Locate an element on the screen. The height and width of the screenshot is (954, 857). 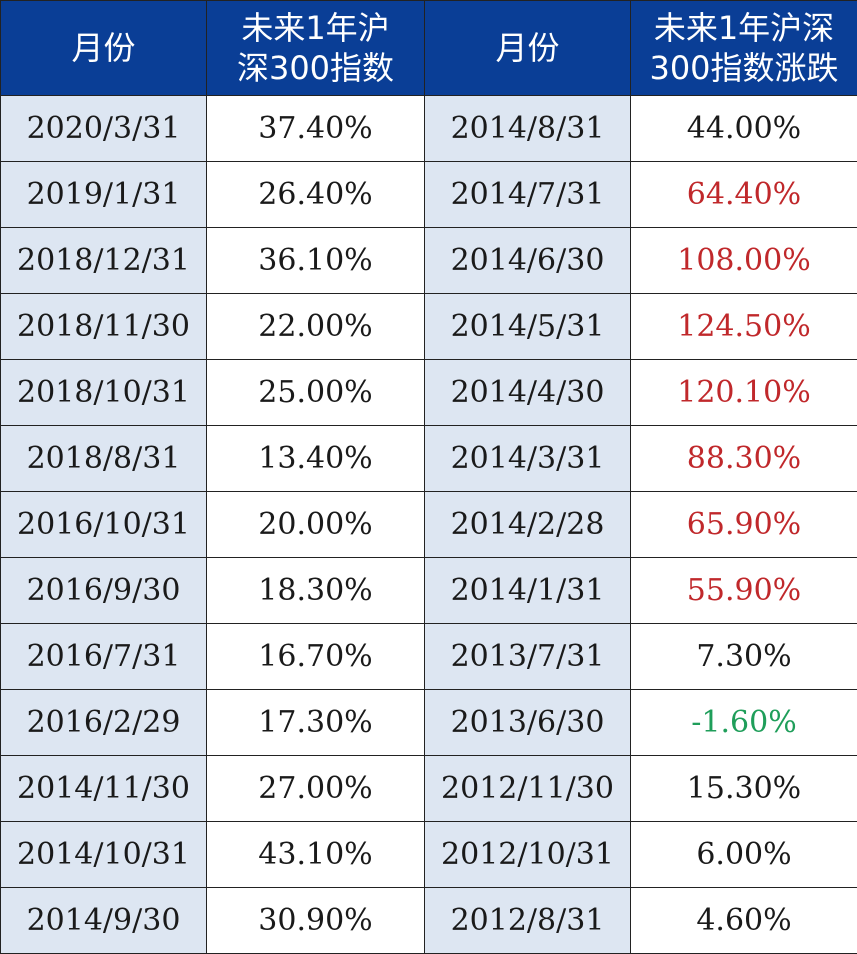
return-cell-left: 22.00% is located at coordinates (316, 327).